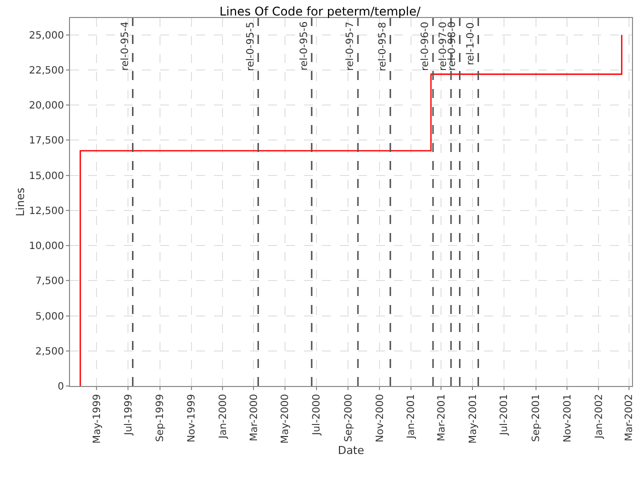 This screenshot has width=640, height=480. Describe the element at coordinates (351, 450) in the screenshot. I see `x-axis-title: Date` at that location.